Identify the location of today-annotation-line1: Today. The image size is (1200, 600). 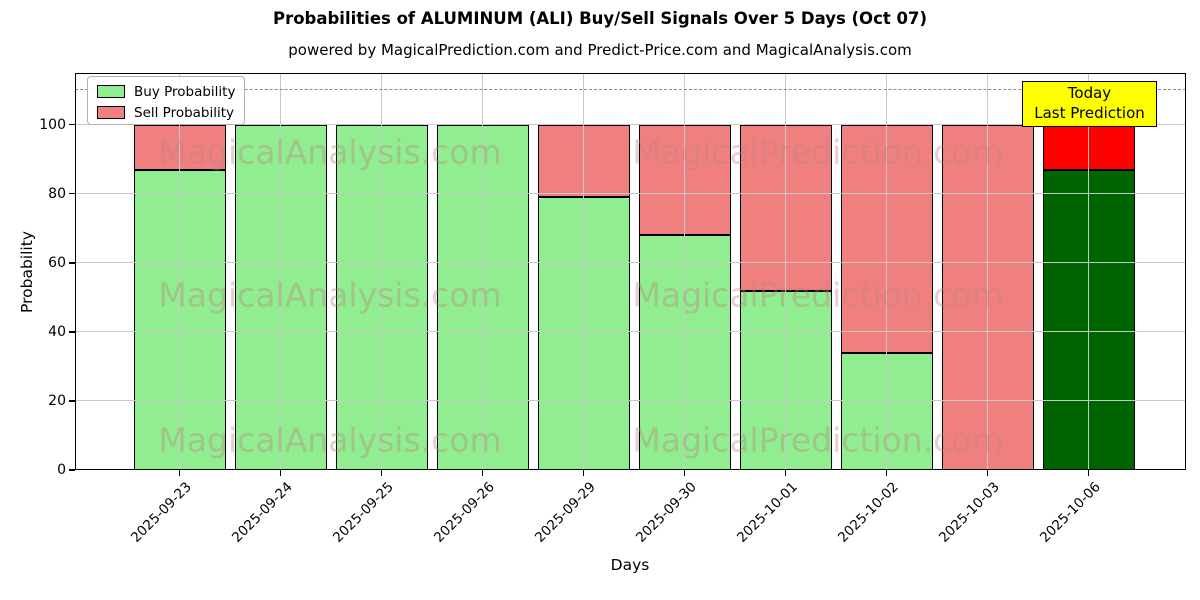
(1089, 93).